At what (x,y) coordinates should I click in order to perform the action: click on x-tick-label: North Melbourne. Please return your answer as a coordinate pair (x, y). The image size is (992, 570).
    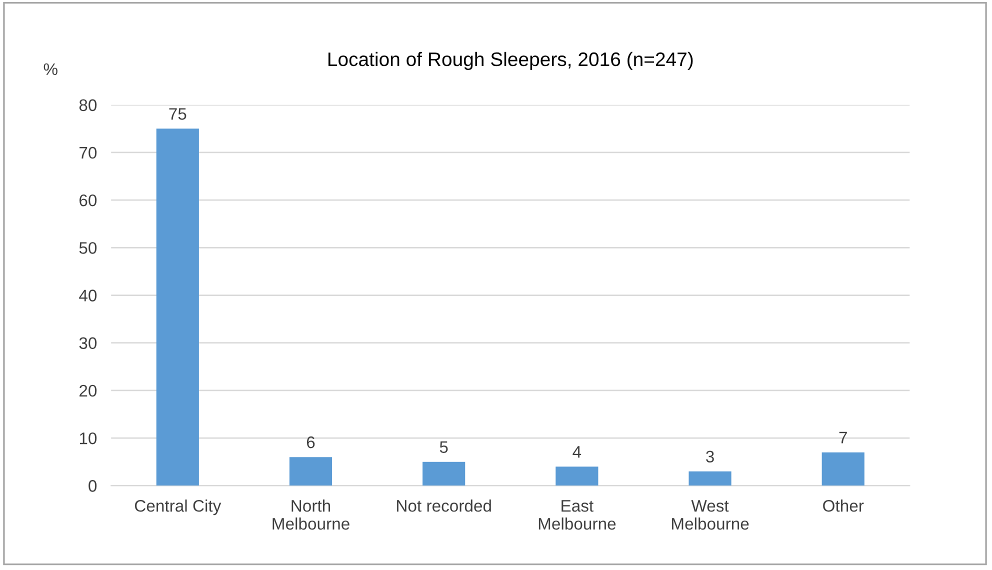
    Looking at the image, I should click on (311, 515).